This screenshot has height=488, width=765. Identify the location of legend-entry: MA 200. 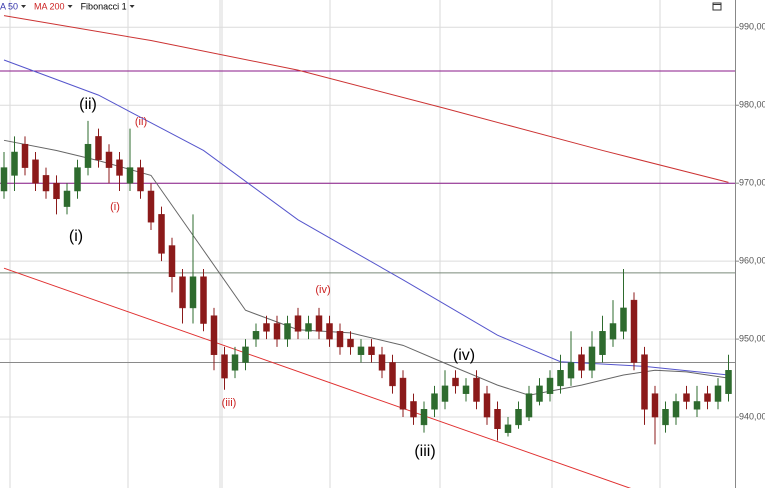
(49, 6).